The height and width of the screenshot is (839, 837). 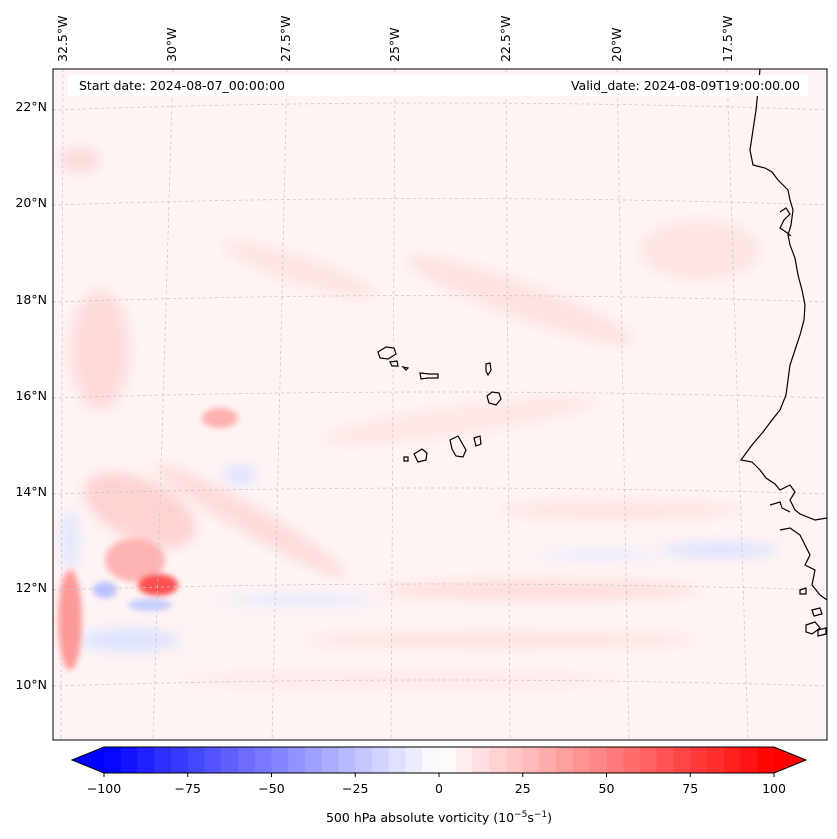 I want to click on colorbar-tick-label: 100, so click(x=774, y=788).